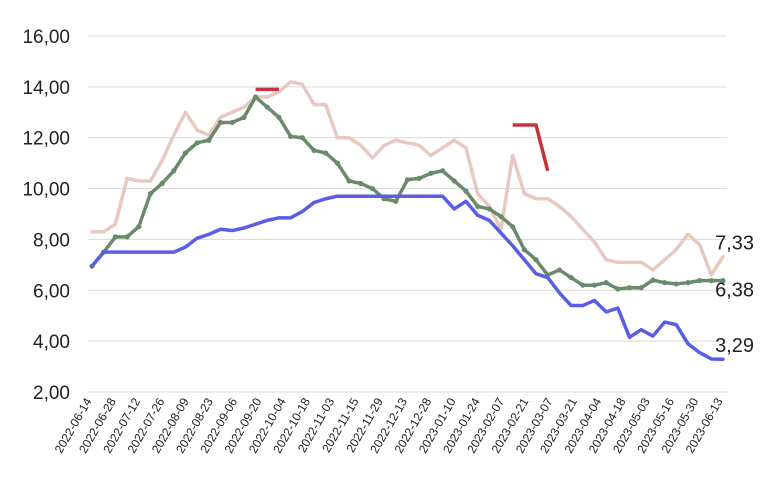 This screenshot has width=765, height=496. Describe the element at coordinates (734, 346) in the screenshot. I see `series-2-end-label: 3,29` at that location.